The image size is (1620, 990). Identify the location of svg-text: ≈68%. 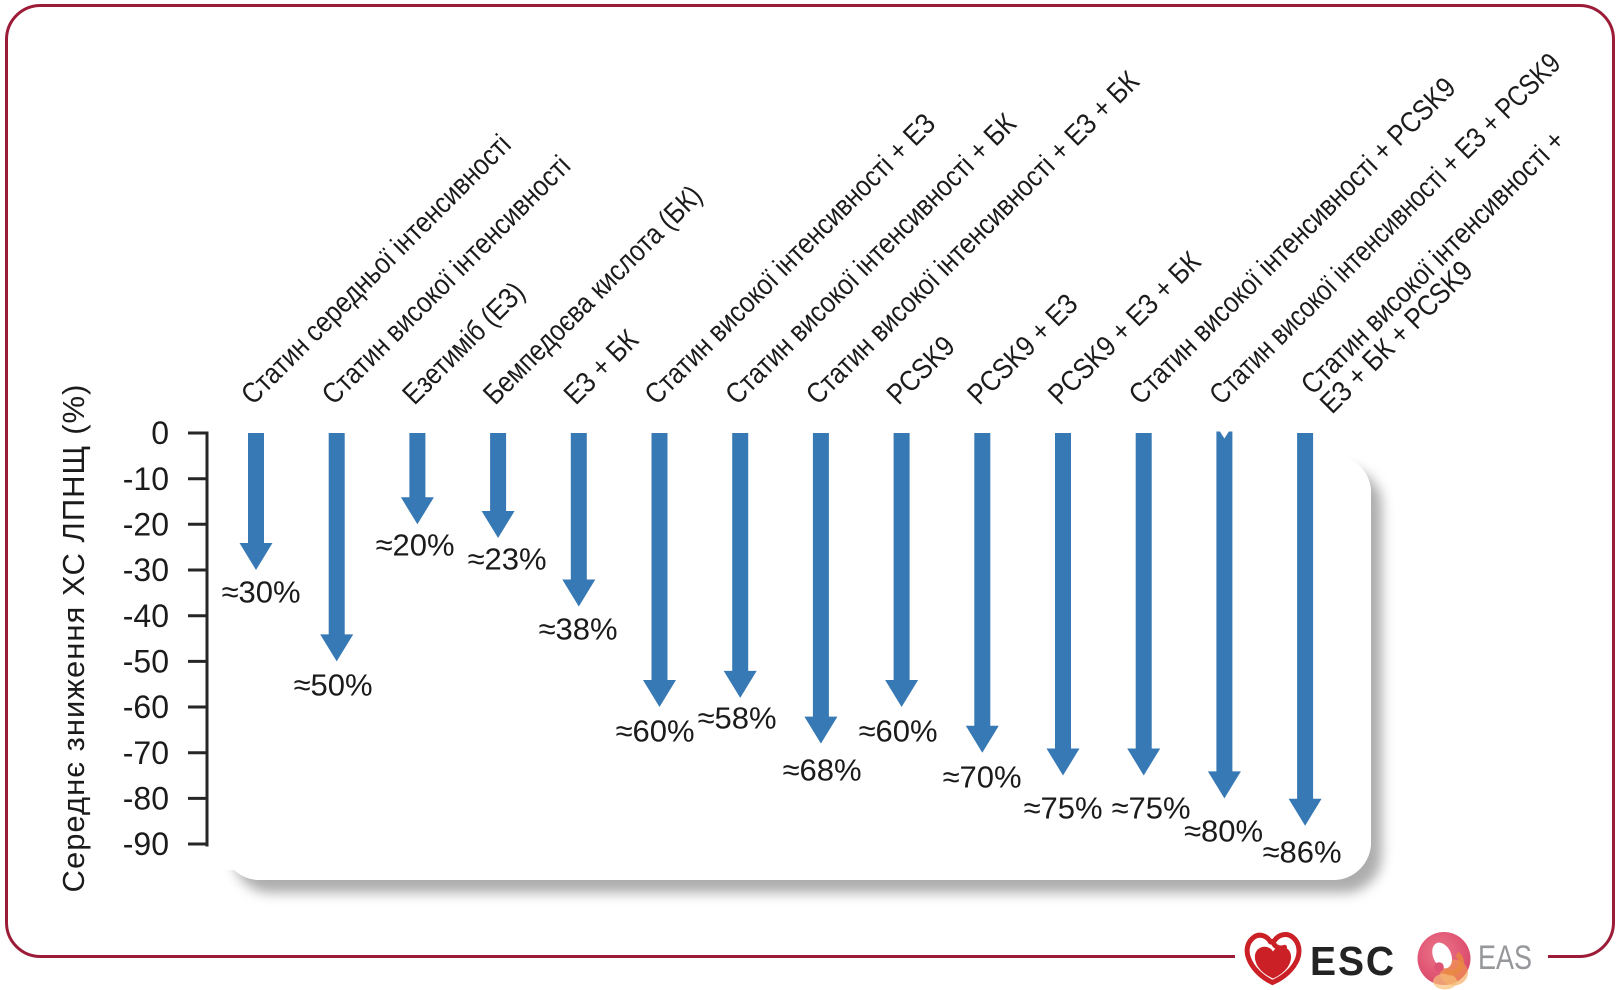
(821, 770).